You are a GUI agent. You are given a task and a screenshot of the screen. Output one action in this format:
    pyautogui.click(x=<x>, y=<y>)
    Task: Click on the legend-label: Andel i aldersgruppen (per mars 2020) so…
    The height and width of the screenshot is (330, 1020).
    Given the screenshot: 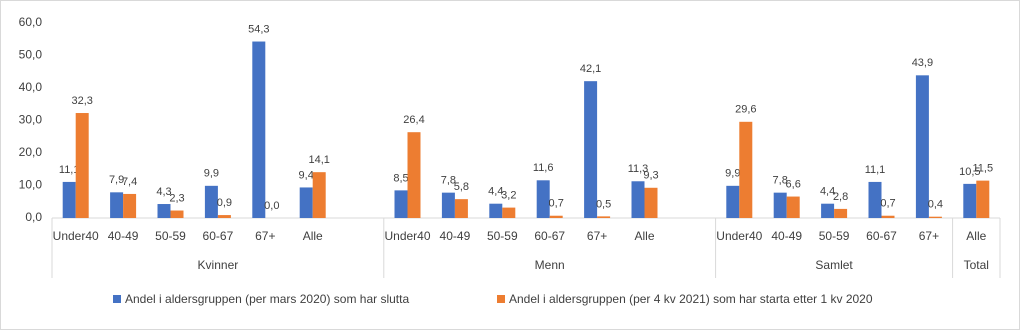 What is the action you would take?
    pyautogui.click(x=267, y=299)
    